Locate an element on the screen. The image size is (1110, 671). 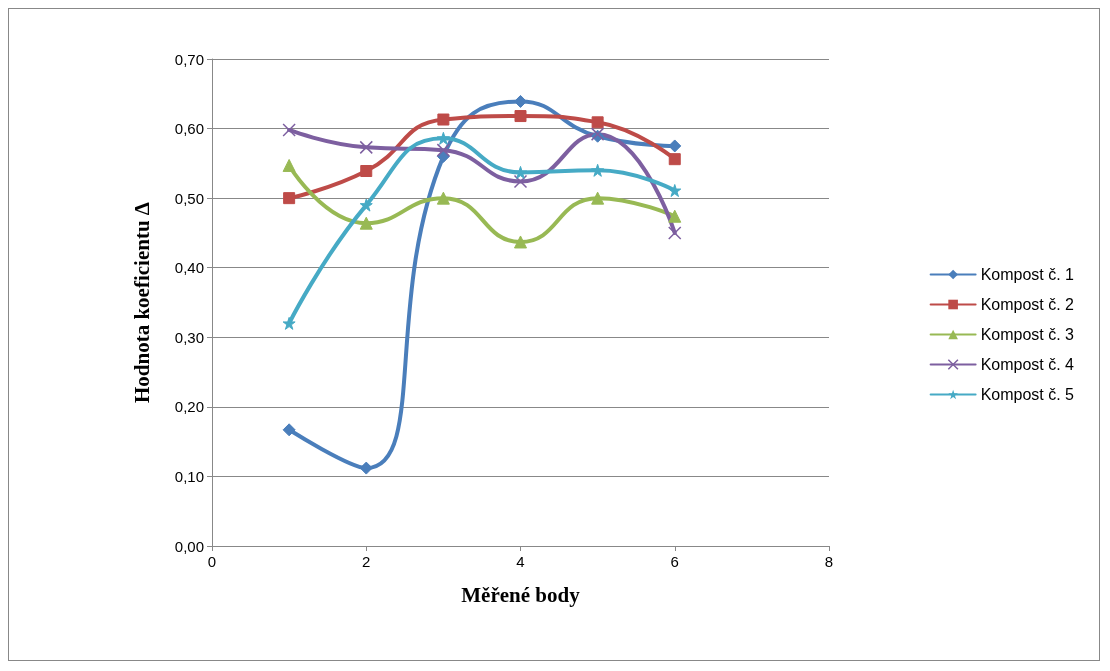
x-tick-label: 0 is located at coordinates (212, 561).